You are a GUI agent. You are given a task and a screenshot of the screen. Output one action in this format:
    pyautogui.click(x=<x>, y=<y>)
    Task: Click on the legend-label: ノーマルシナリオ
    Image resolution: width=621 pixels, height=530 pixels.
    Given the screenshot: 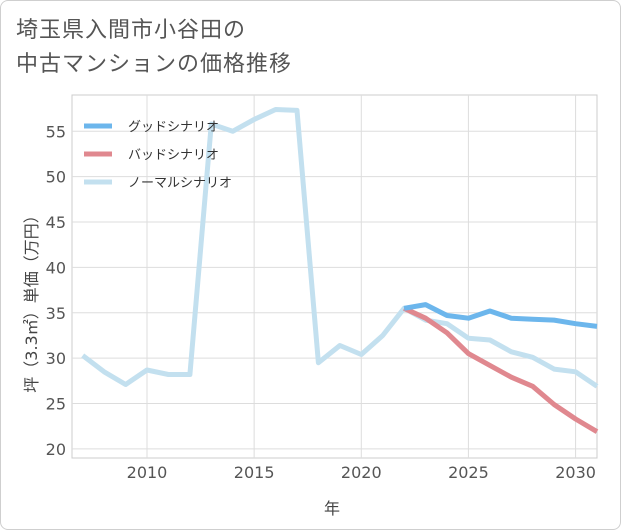 What is the action you would take?
    pyautogui.click(x=180, y=183)
    